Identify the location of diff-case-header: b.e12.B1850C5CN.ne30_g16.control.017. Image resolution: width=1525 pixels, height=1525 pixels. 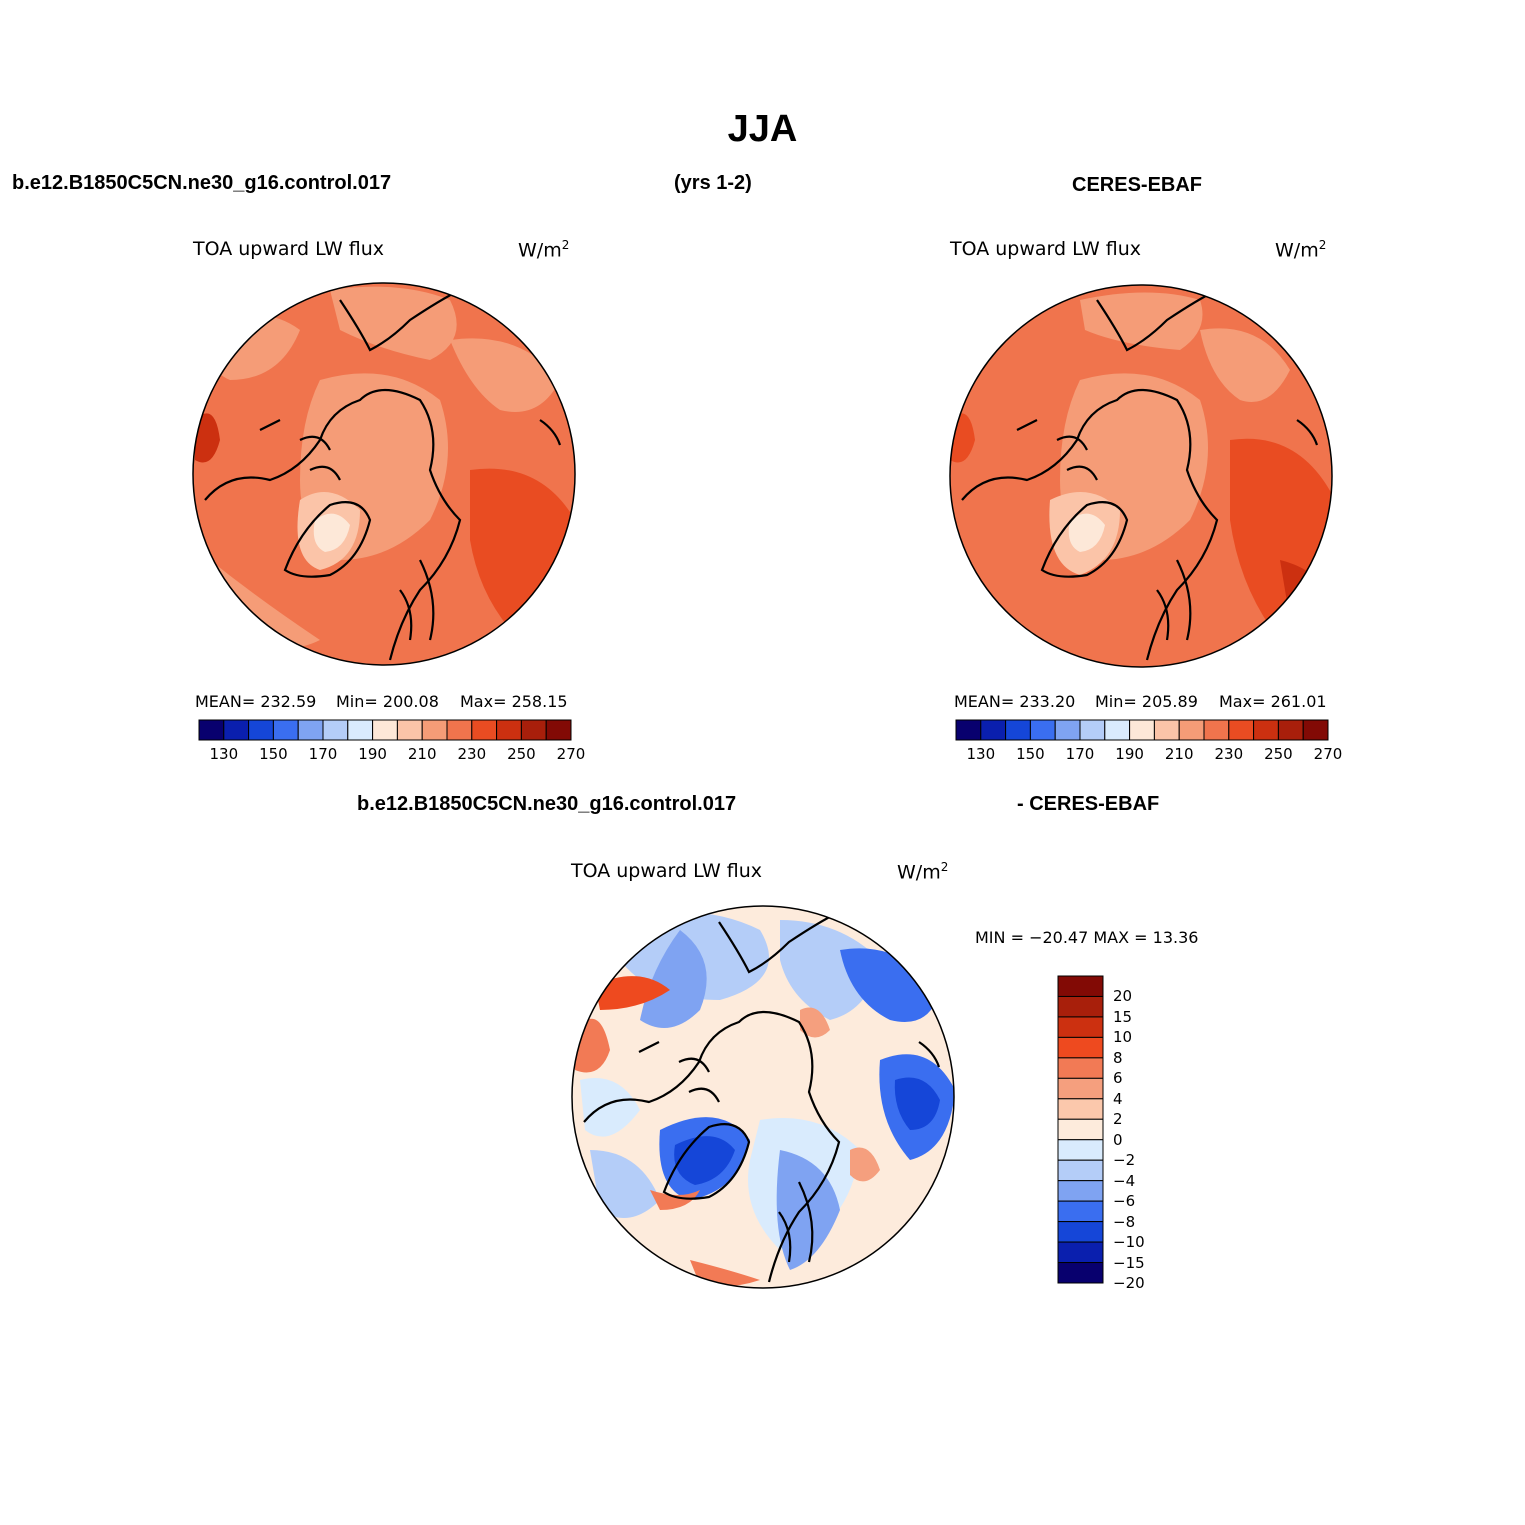
(547, 804).